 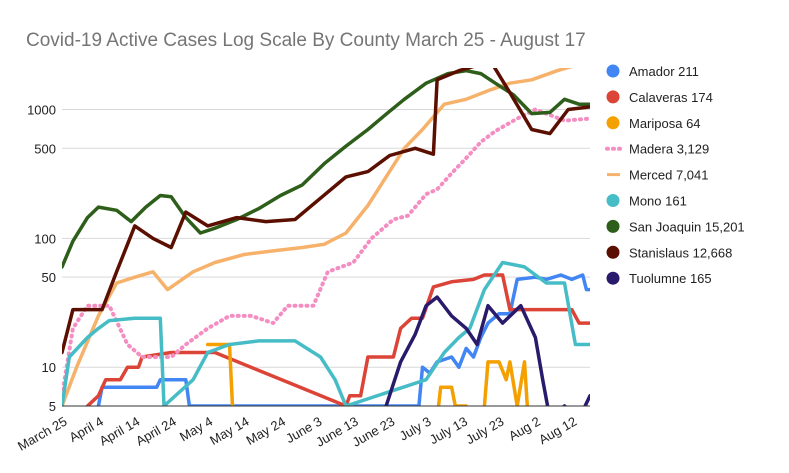 I want to click on x-tick-label: Aug 12, so click(x=557, y=431).